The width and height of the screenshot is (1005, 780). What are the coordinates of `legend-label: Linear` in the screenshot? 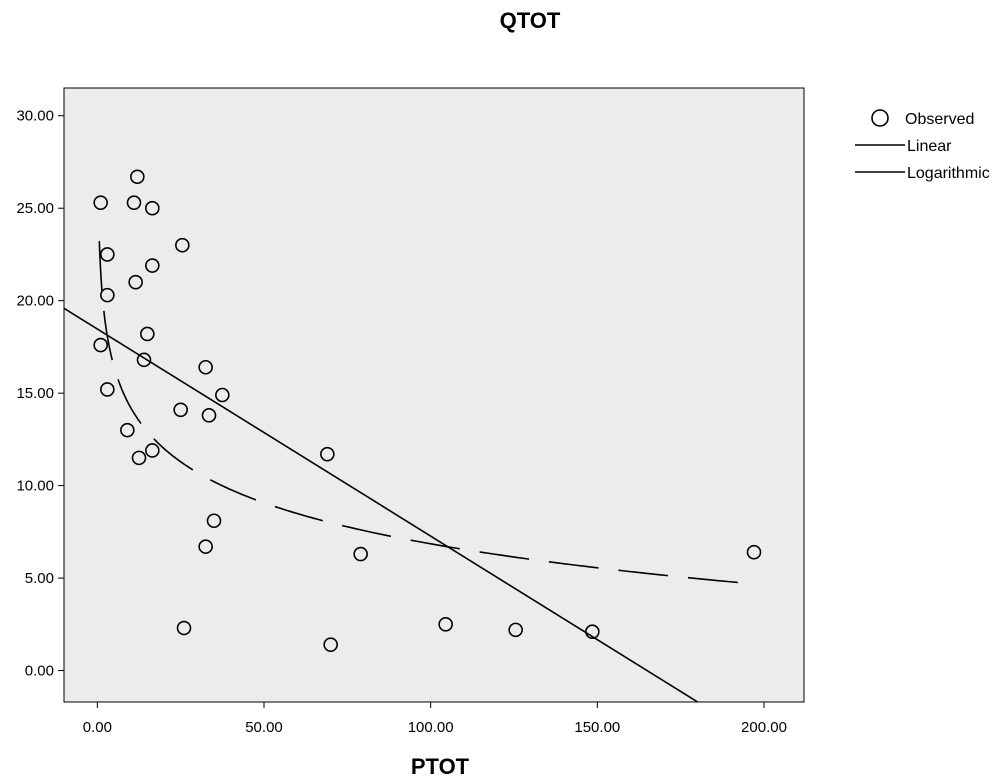 It's located at (929, 146).